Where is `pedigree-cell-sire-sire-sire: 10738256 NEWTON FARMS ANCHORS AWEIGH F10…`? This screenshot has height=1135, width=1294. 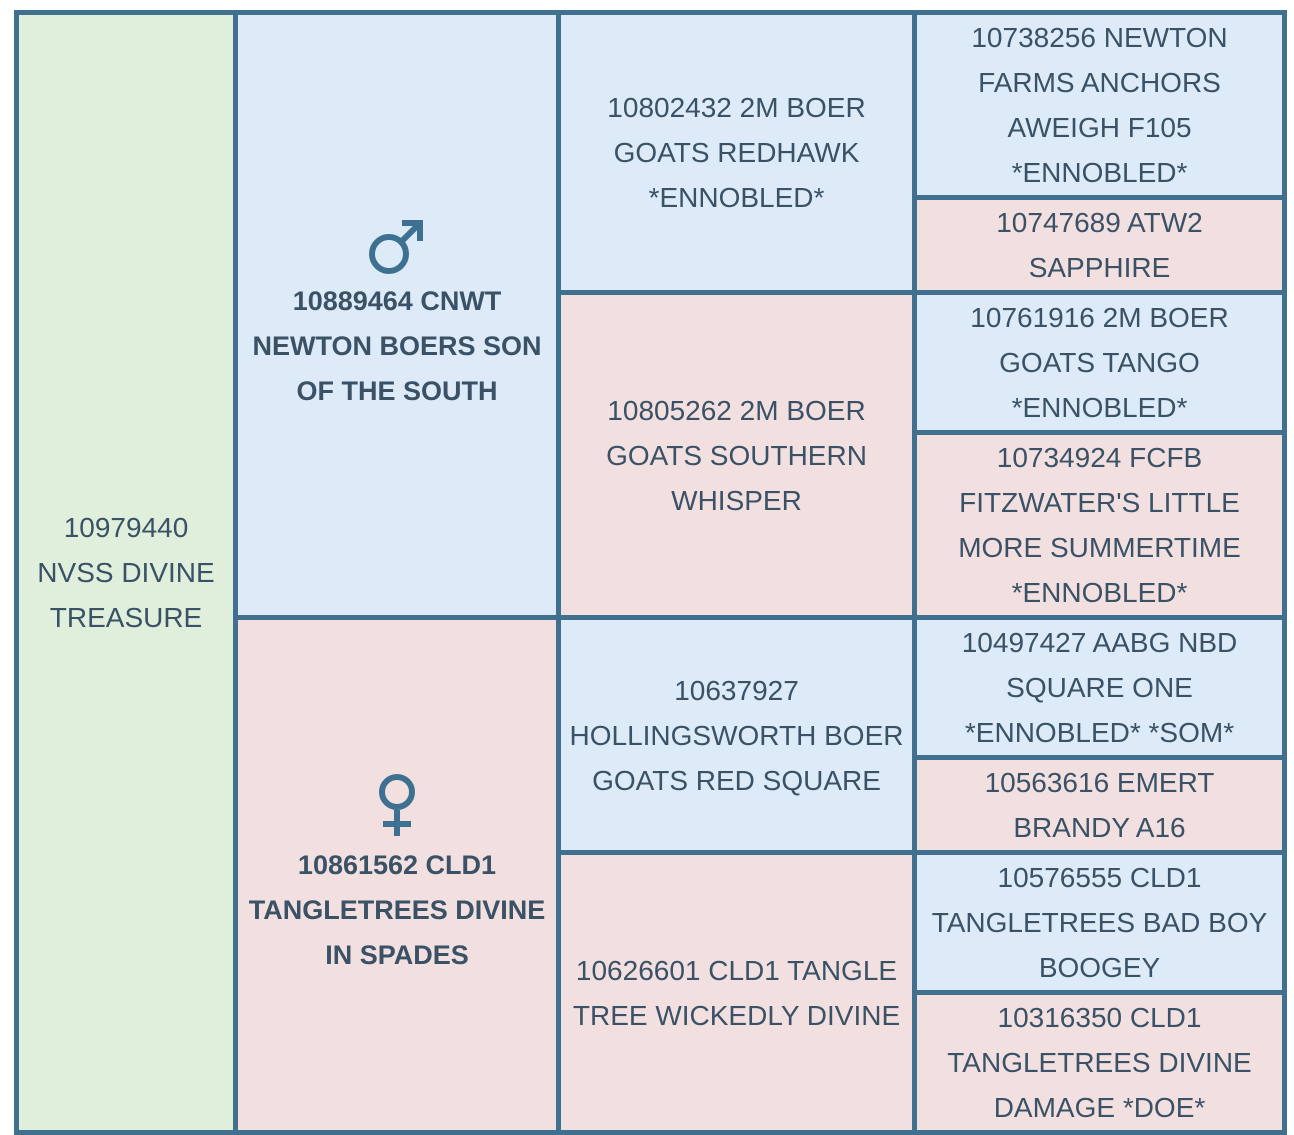
pedigree-cell-sire-sire-sire: 10738256 NEWTON FARMS ANCHORS AWEIGH F10… is located at coordinates (1099, 105).